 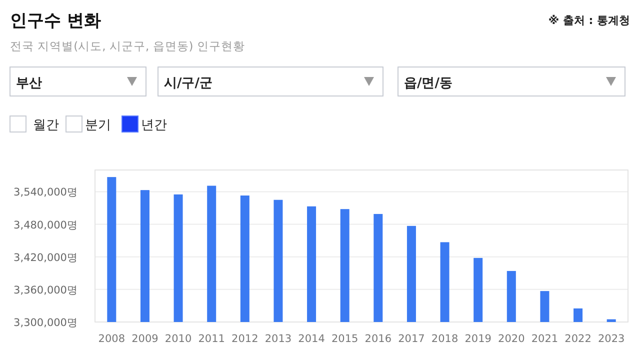 I want to click on y-tick-label: 3,480,000명, so click(x=46, y=225).